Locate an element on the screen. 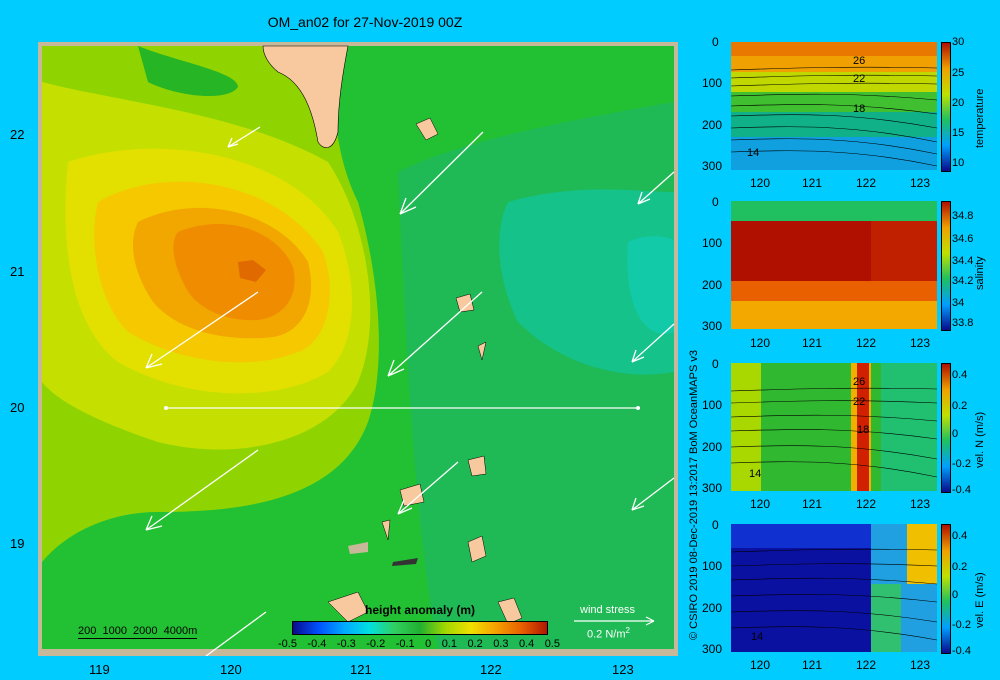 The width and height of the screenshot is (1000, 680). lon-tick: 121 is located at coordinates (361, 669).